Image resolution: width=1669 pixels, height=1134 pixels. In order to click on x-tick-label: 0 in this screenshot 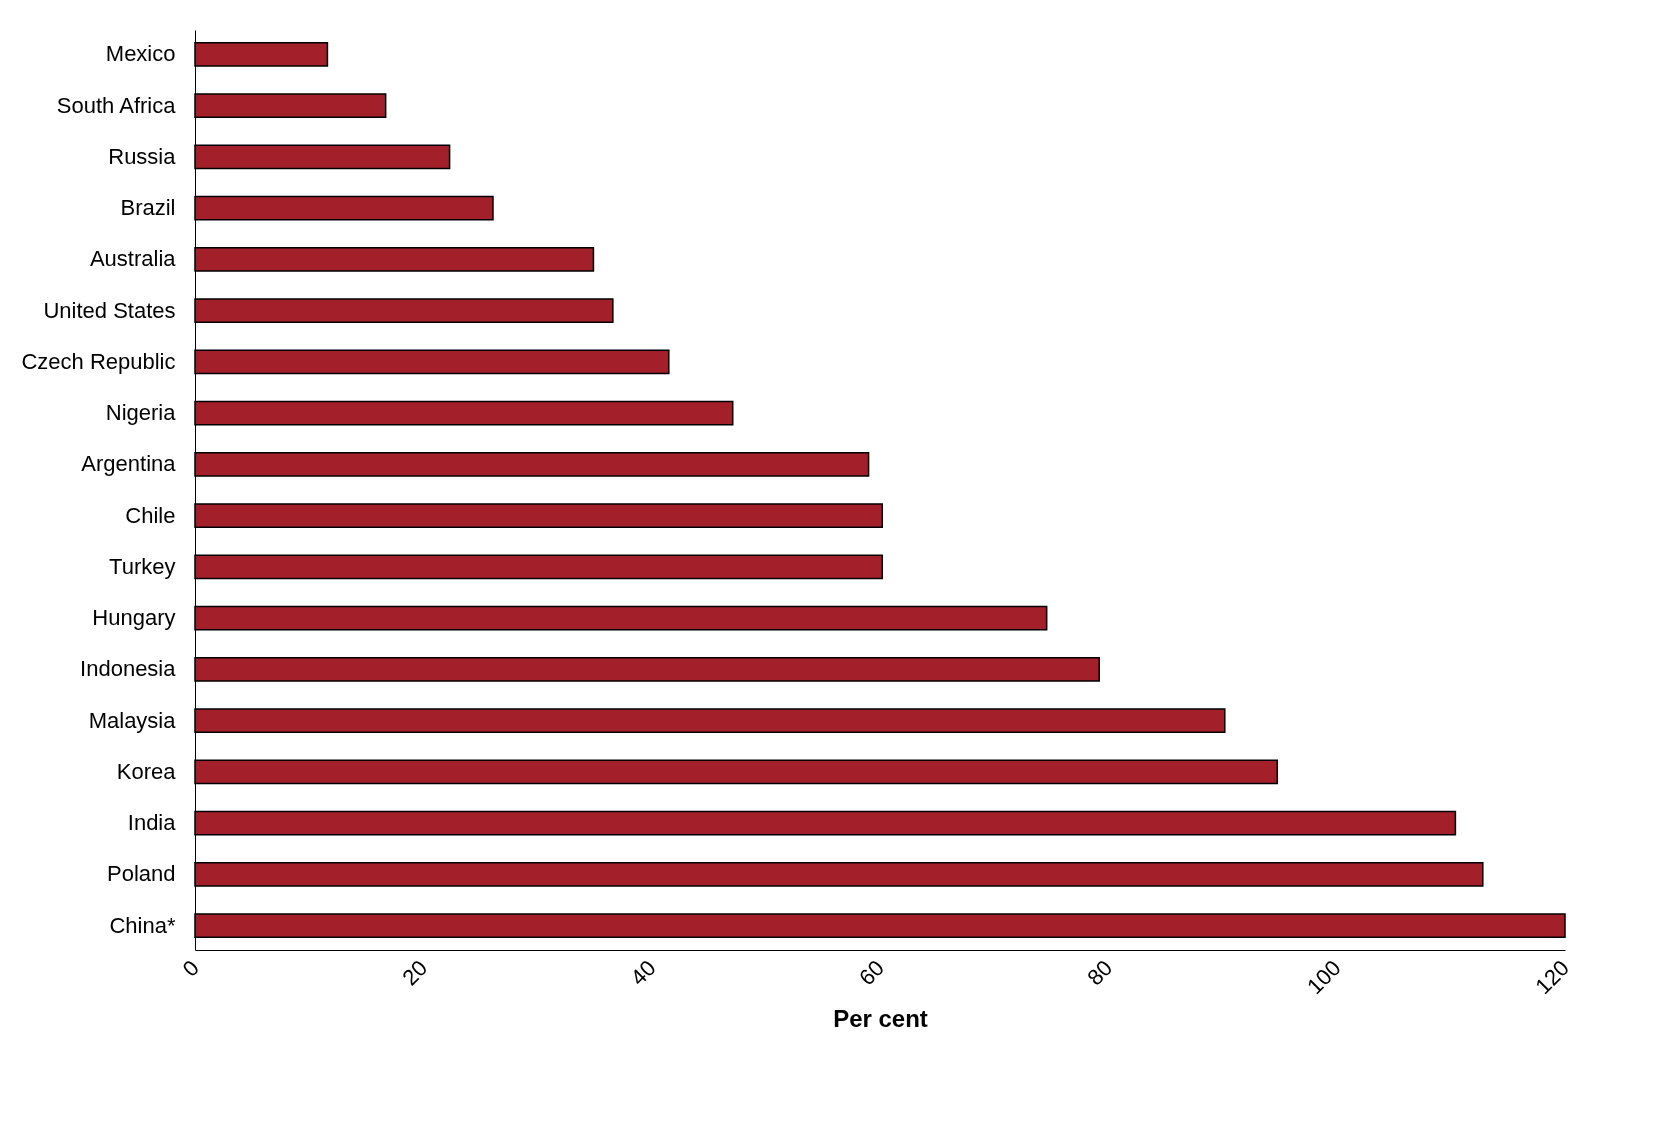, I will do `click(190, 968)`.